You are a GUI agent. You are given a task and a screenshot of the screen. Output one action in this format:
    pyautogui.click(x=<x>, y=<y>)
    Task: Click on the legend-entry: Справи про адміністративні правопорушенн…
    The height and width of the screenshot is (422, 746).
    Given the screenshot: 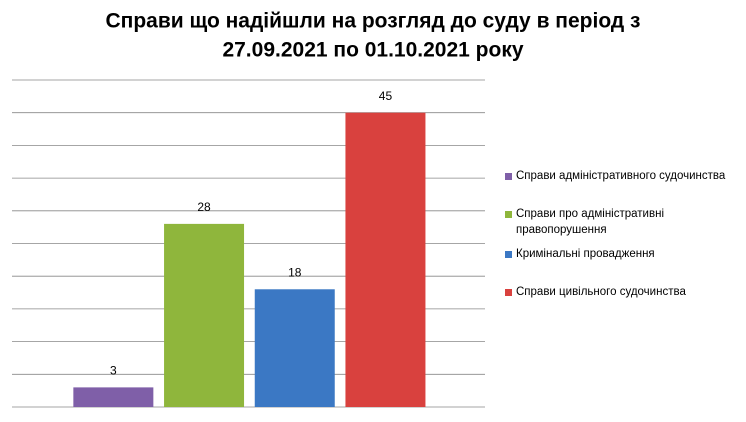 What is the action you would take?
    pyautogui.click(x=624, y=222)
    